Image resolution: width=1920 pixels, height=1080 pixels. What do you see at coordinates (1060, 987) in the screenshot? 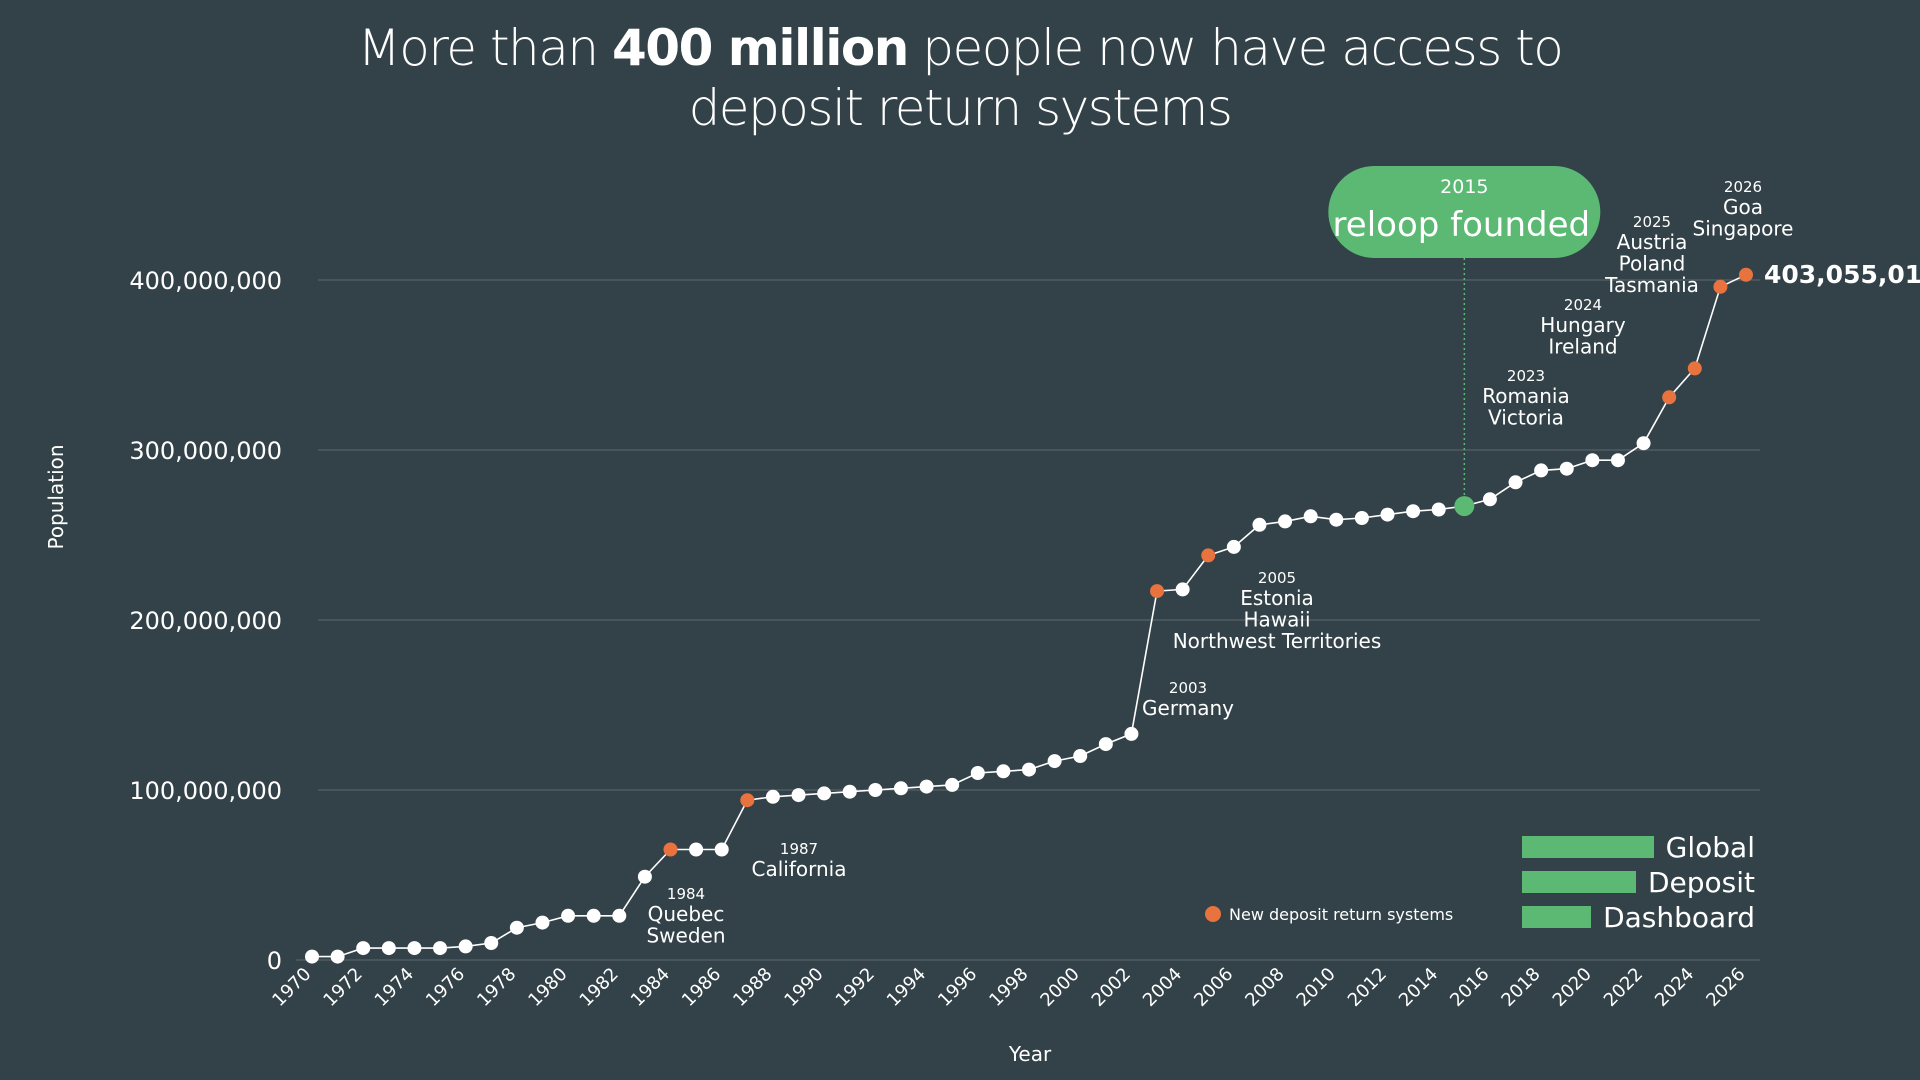
I see `x-tick-label: 2000` at bounding box center [1060, 987].